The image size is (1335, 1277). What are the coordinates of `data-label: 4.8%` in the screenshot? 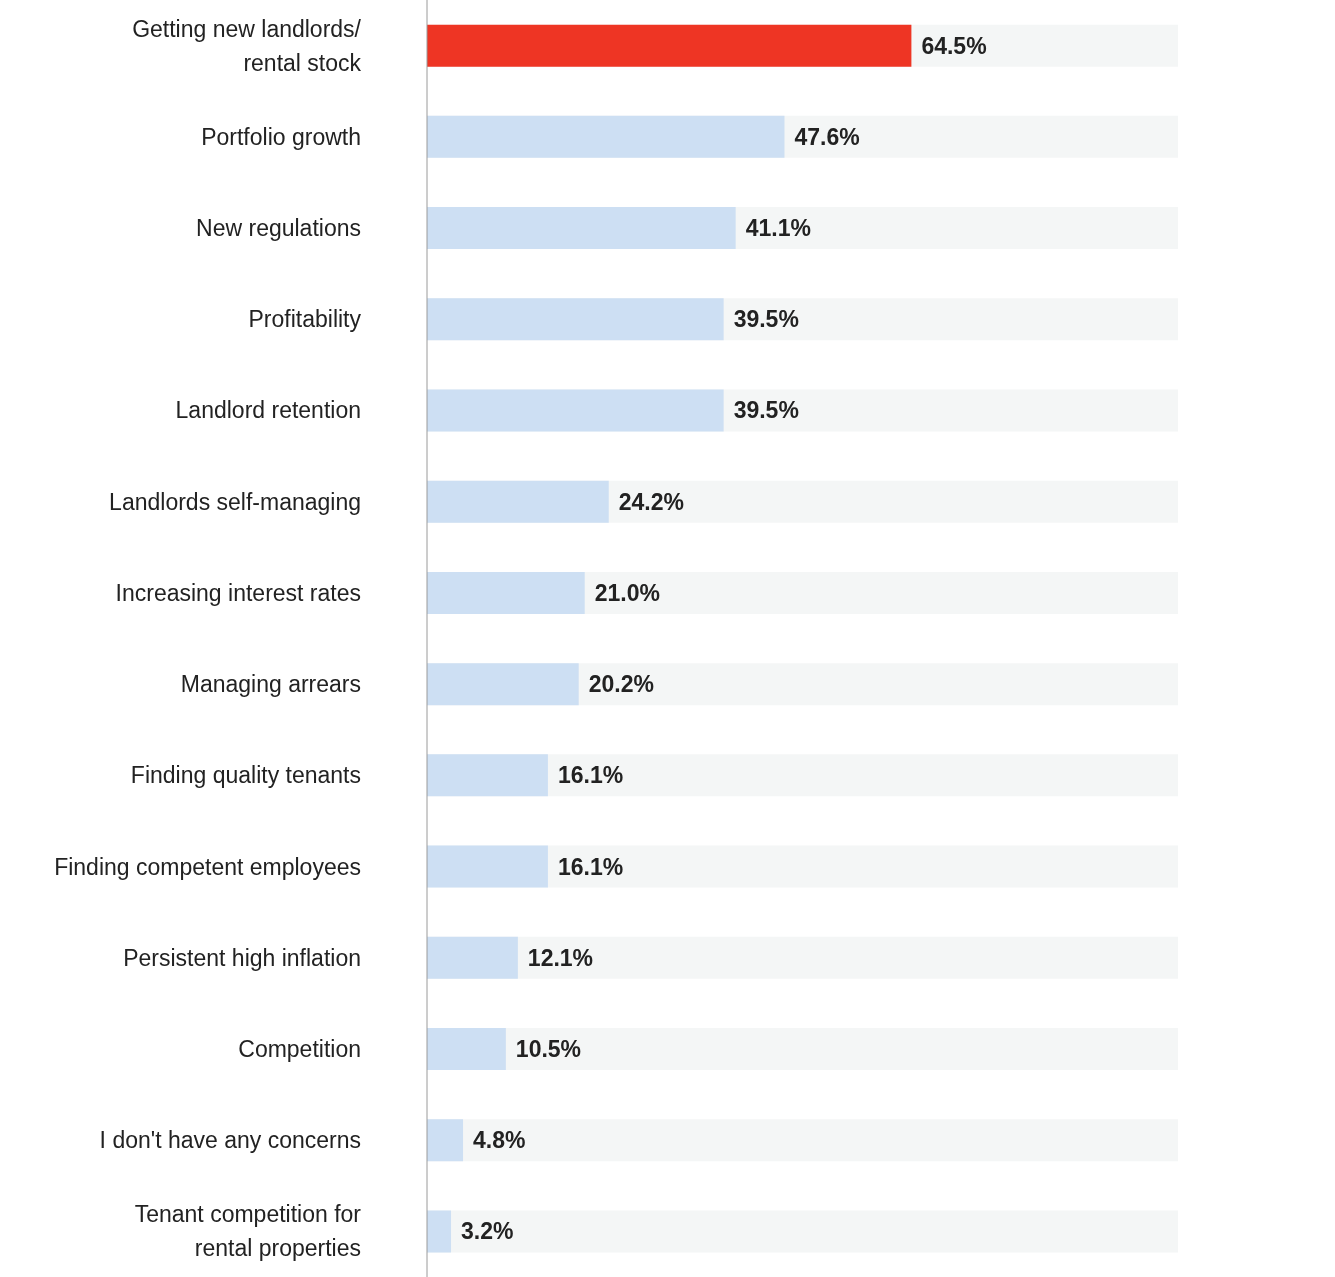 It's located at (499, 1140).